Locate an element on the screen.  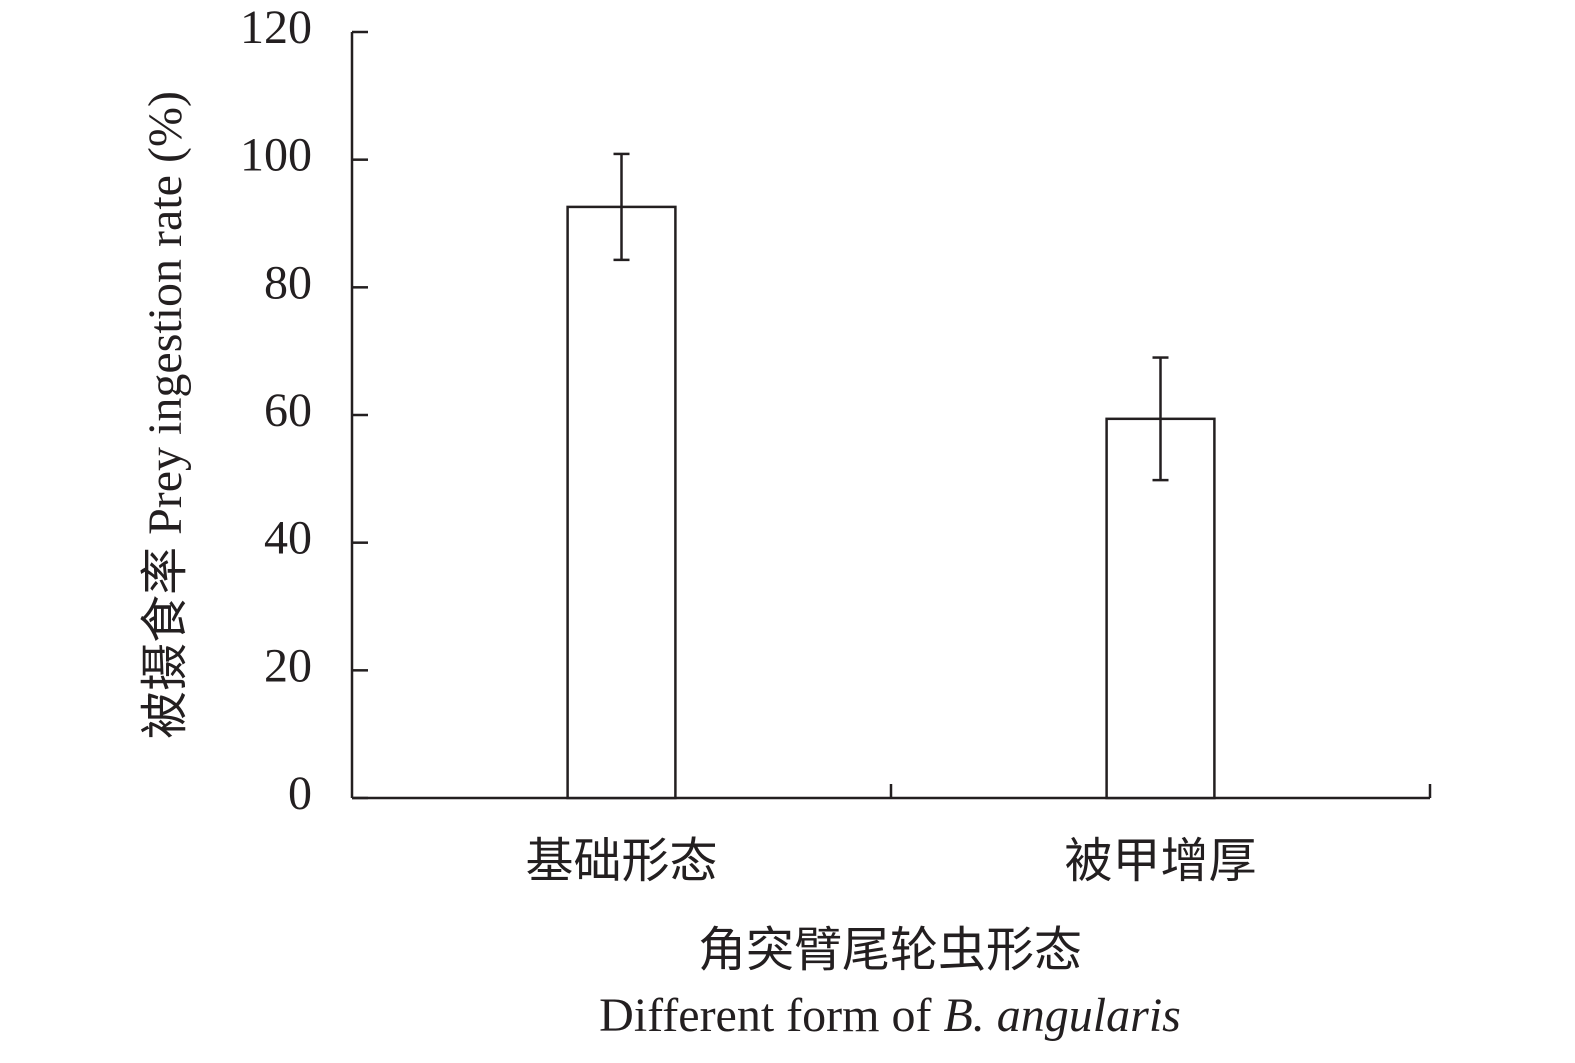
y-tick-label: 0 is located at coordinates (300, 793).